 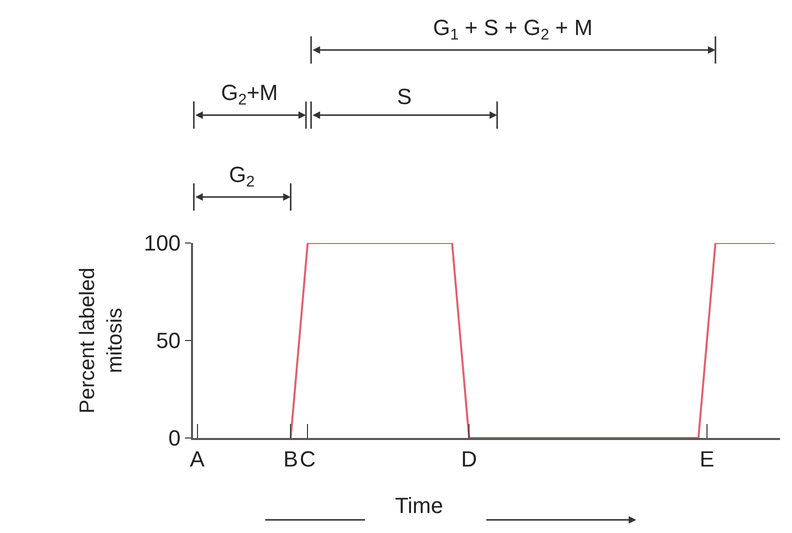 I want to click on y-tick-label: 0, so click(x=174, y=438).